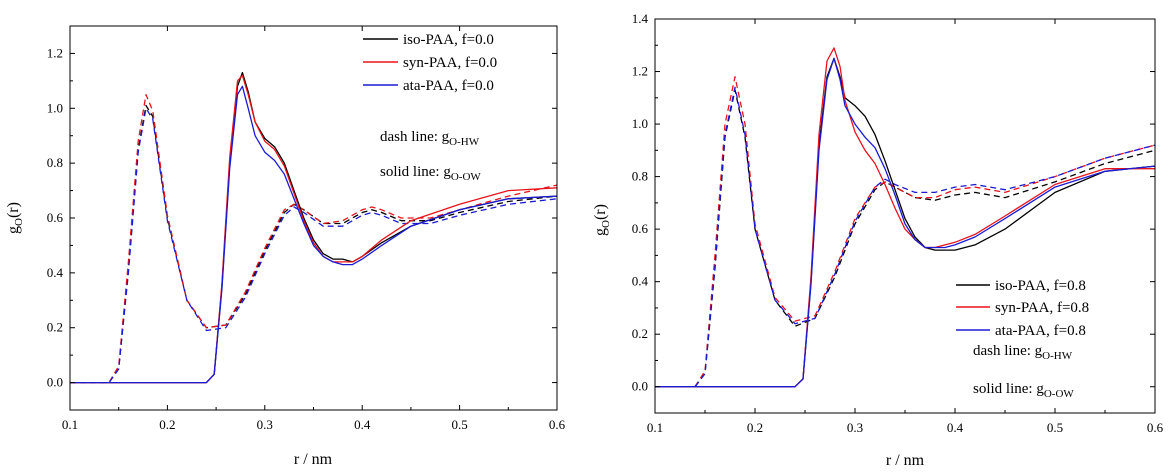  I want to click on left-note-dash-line: dash line: gO-HW, so click(430, 138).